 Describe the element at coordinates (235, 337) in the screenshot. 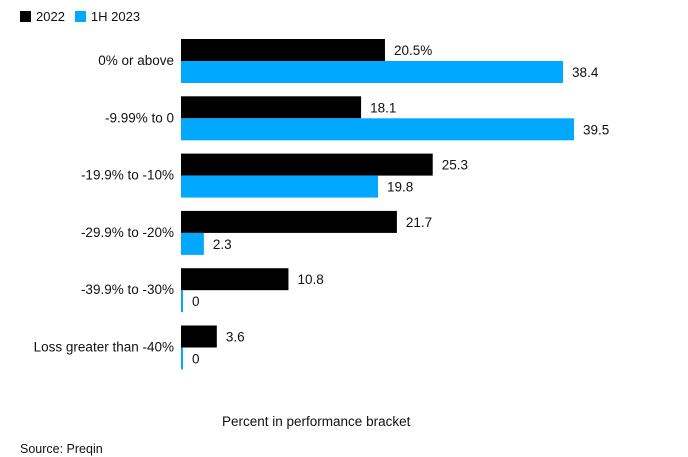

I see `data-label: 3.6` at that location.